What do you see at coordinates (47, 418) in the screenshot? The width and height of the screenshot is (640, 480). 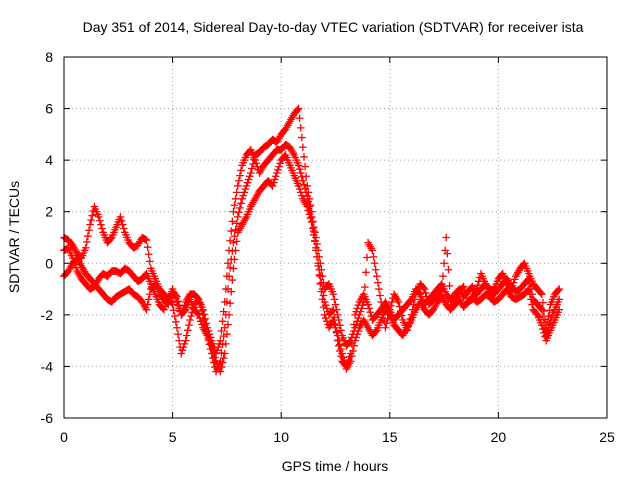 I see `y-tick-label: -6` at bounding box center [47, 418].